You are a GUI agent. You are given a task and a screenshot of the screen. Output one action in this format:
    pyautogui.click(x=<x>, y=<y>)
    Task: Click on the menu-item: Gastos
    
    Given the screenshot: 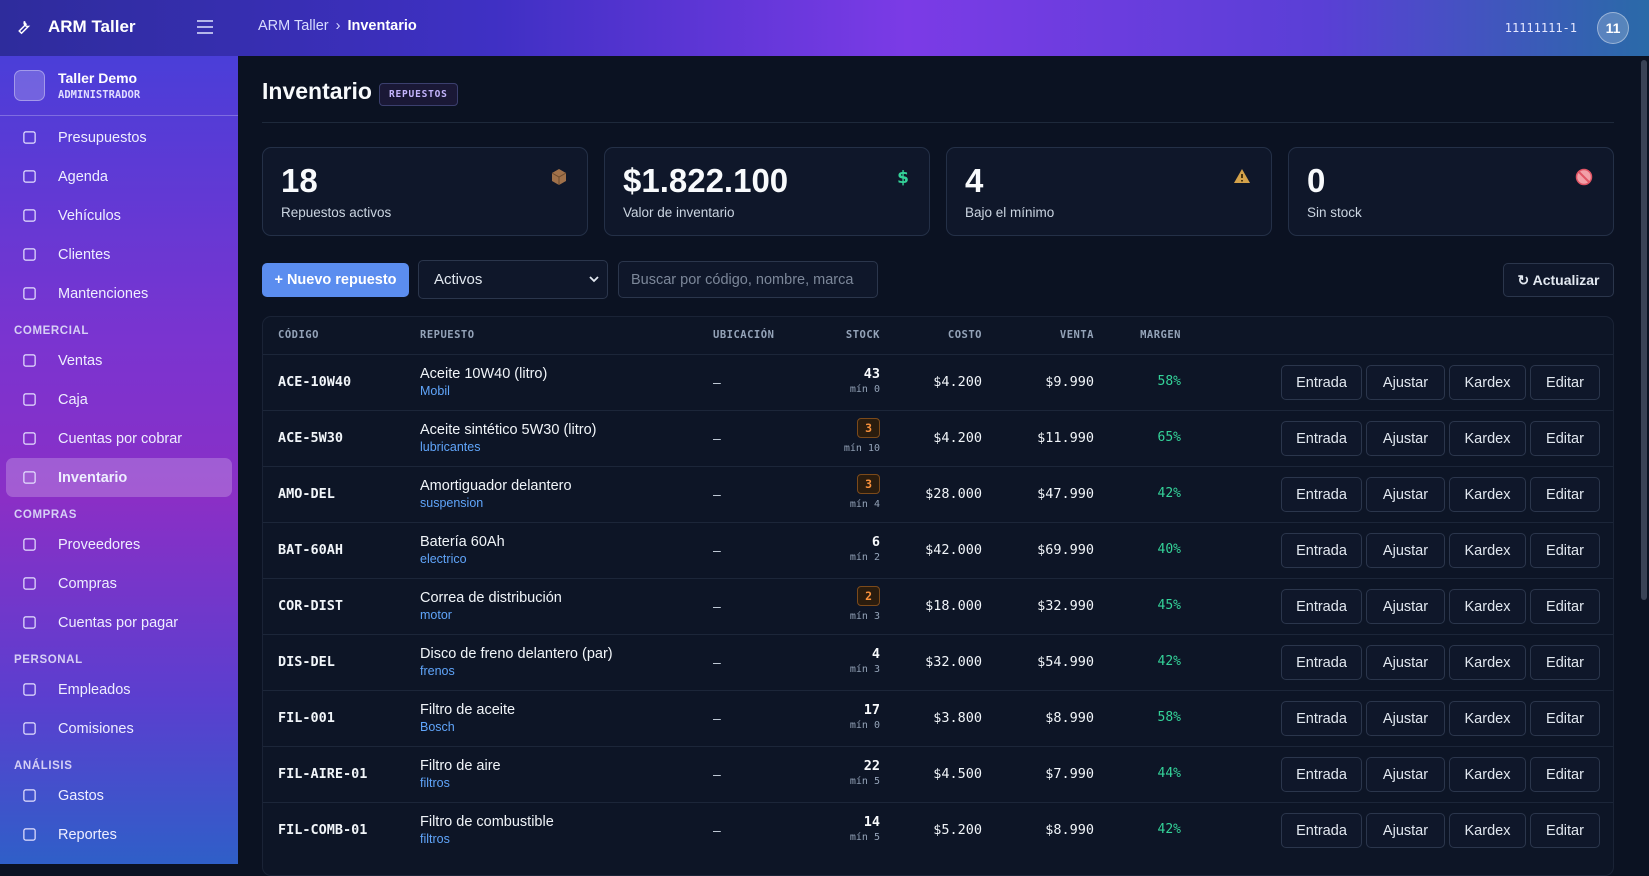 What is the action you would take?
    pyautogui.click(x=119, y=795)
    